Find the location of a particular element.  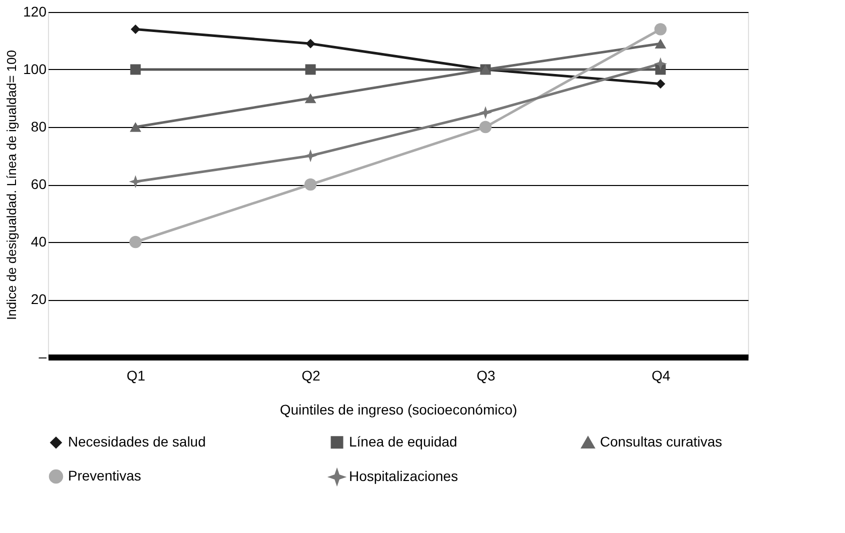

y-tick-label: 20 is located at coordinates (38, 299).